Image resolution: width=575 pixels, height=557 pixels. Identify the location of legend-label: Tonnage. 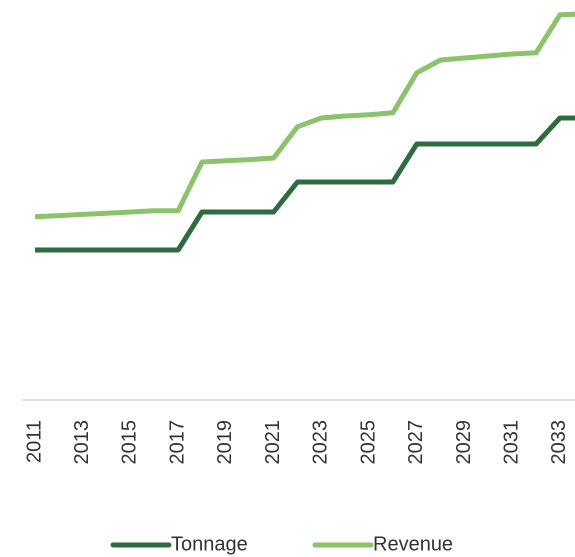
(209, 544).